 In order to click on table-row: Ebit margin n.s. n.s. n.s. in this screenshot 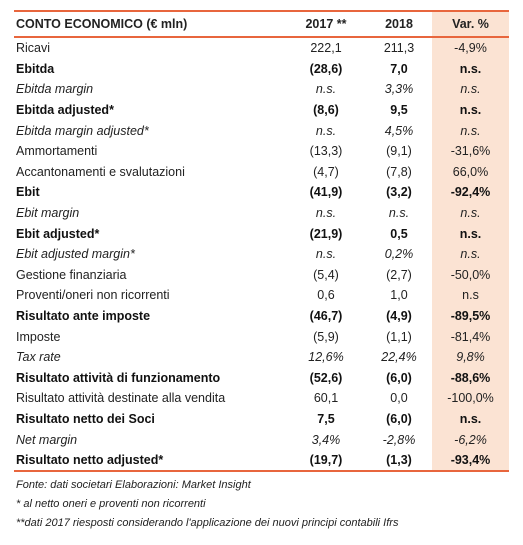, I will do `click(261, 213)`.